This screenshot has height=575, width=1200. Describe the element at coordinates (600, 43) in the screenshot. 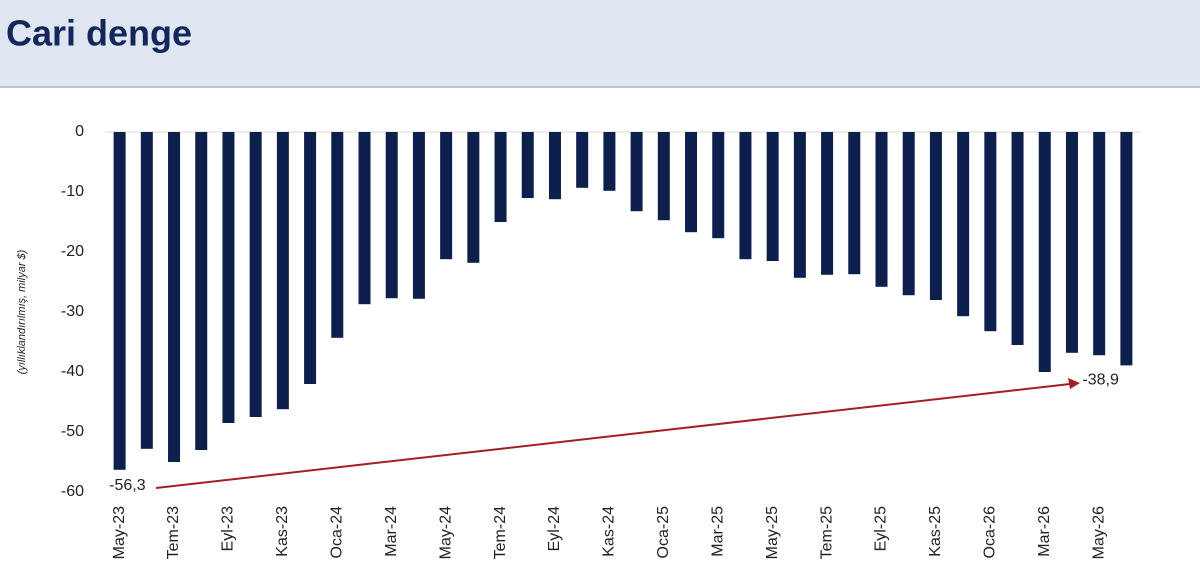

I see `header-band` at that location.